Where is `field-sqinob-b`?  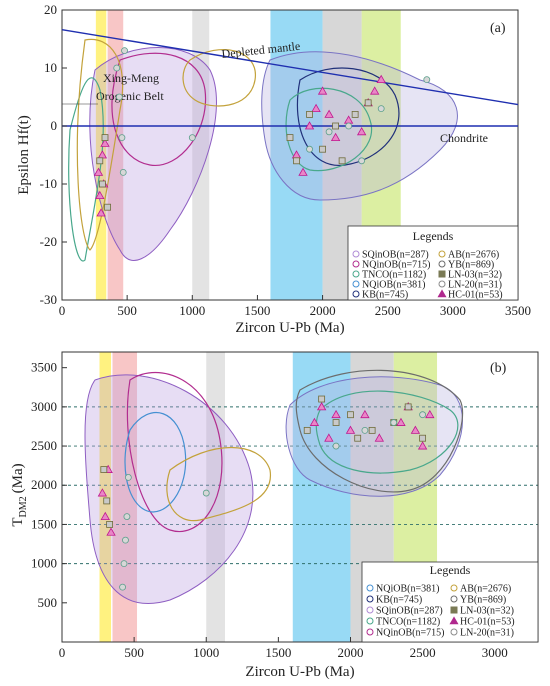 field-sqinob-b is located at coordinates (169, 489).